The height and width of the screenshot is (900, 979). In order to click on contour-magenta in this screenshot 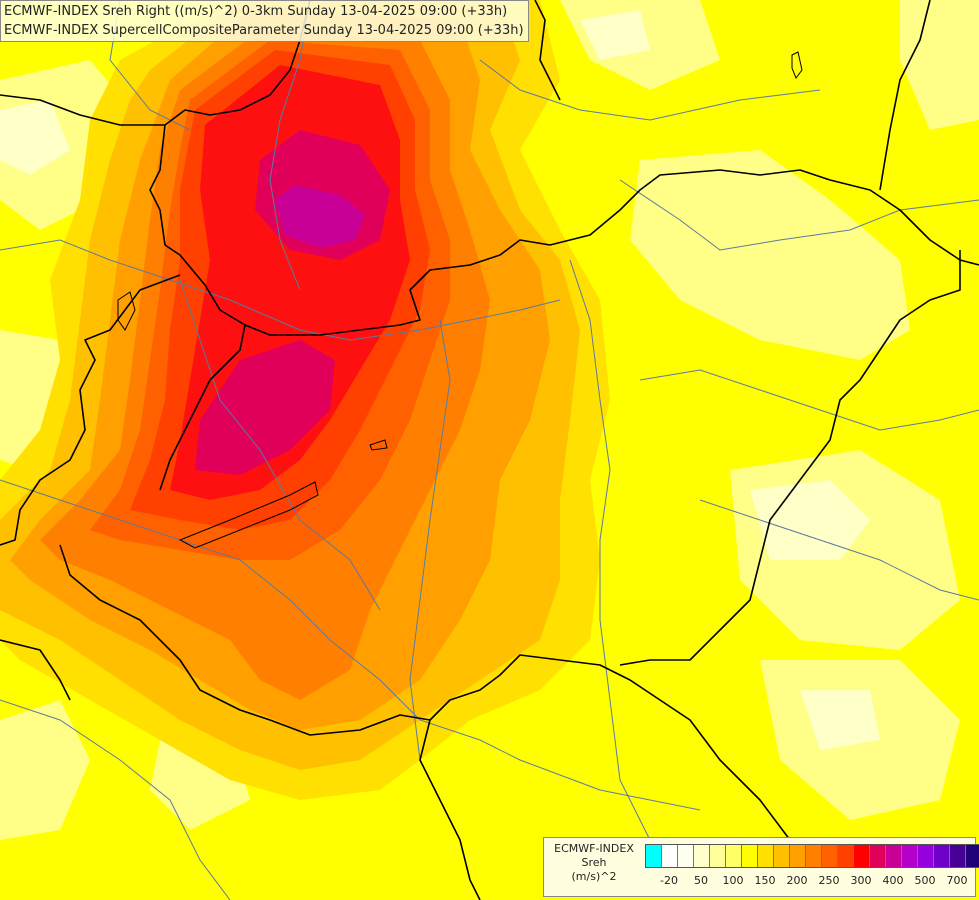, I will do `click(320, 216)`.